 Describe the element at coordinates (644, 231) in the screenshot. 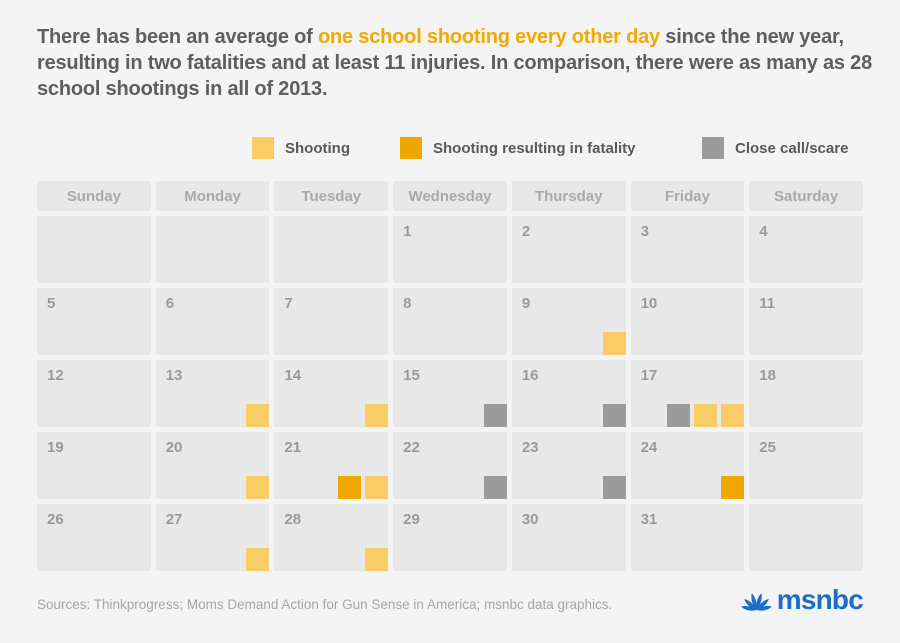

I see `day-number: 3` at that location.